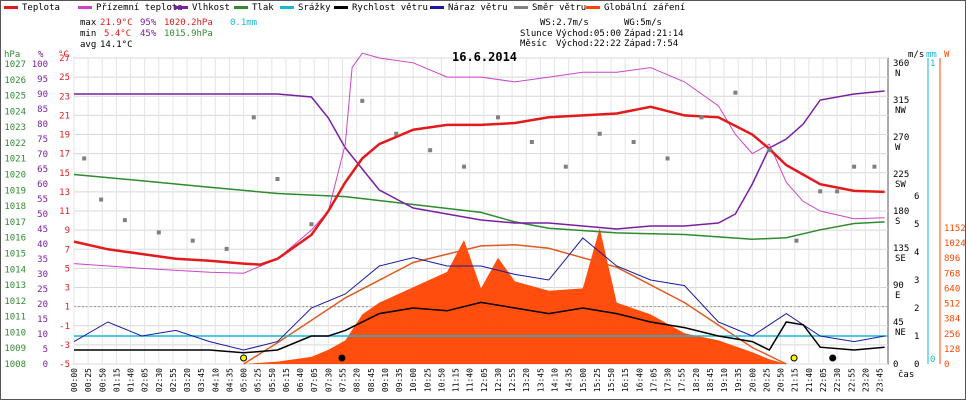 Image resolution: width=966 pixels, height=400 pixels. What do you see at coordinates (583, 380) in the screenshot?
I see `tick-label-time: 15:00` at bounding box center [583, 380].